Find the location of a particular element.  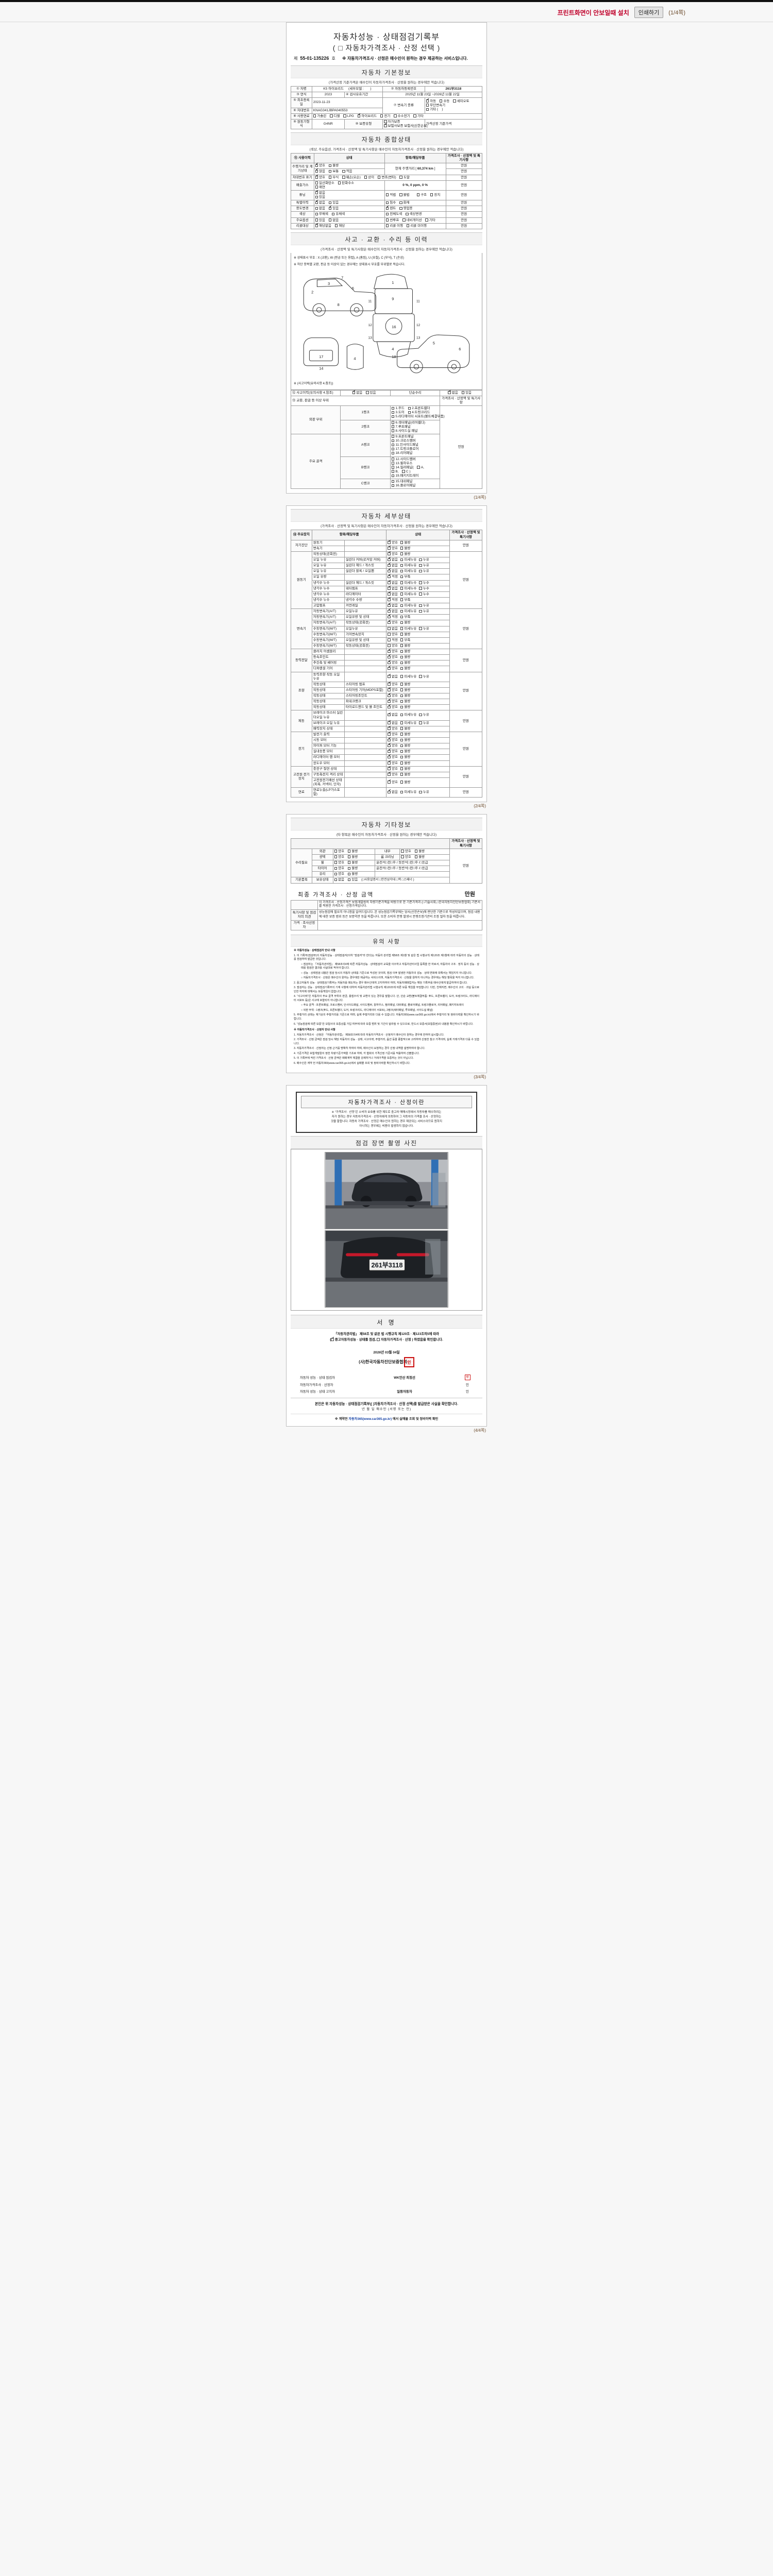

part-pillar-a: A, is located at coordinates (420, 468).